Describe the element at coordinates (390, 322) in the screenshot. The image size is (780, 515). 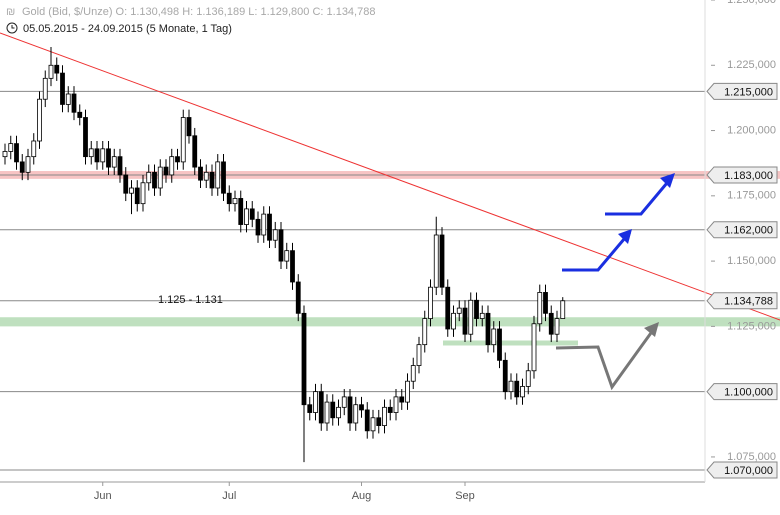
I see `zone-band` at that location.